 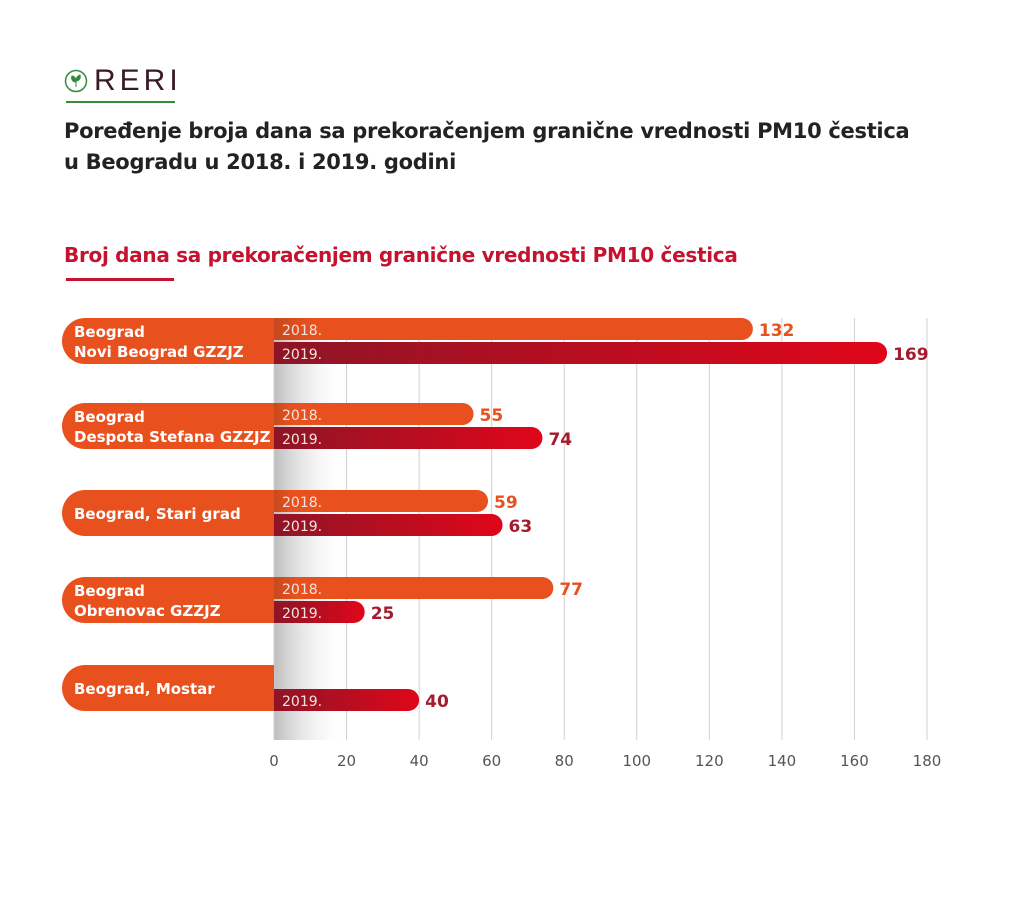 What do you see at coordinates (437, 702) in the screenshot?
I see `data-label: 40` at bounding box center [437, 702].